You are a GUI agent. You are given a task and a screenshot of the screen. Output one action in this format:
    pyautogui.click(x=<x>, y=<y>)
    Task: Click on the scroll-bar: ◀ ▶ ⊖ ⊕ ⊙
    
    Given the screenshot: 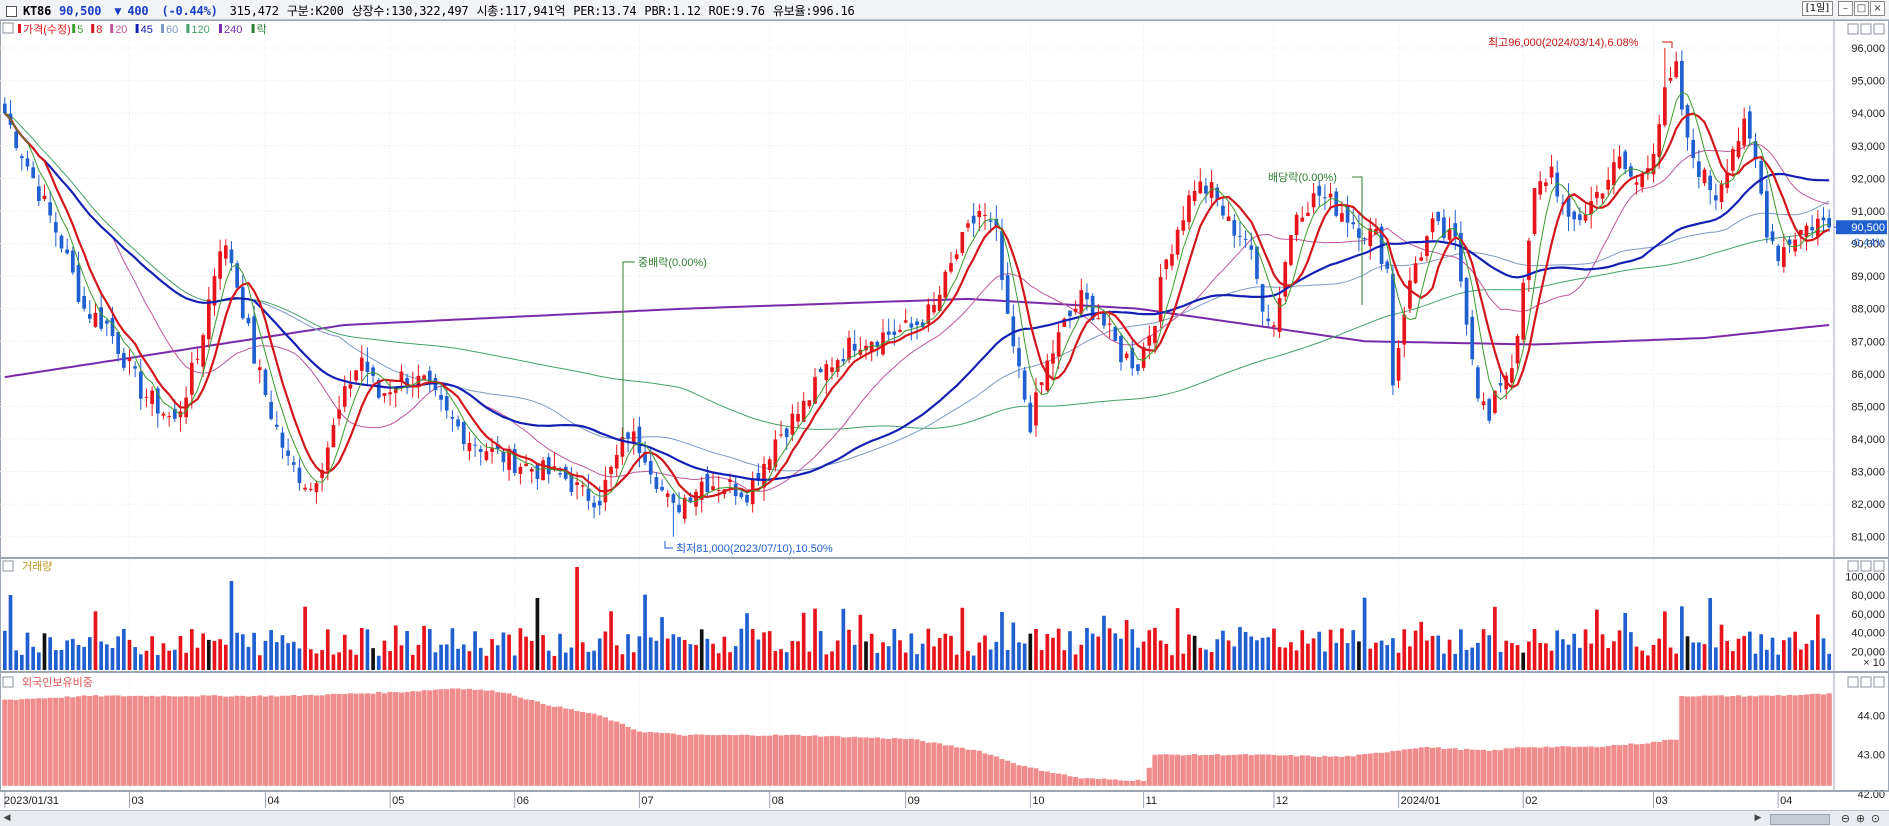 What is the action you would take?
    pyautogui.click(x=944, y=818)
    